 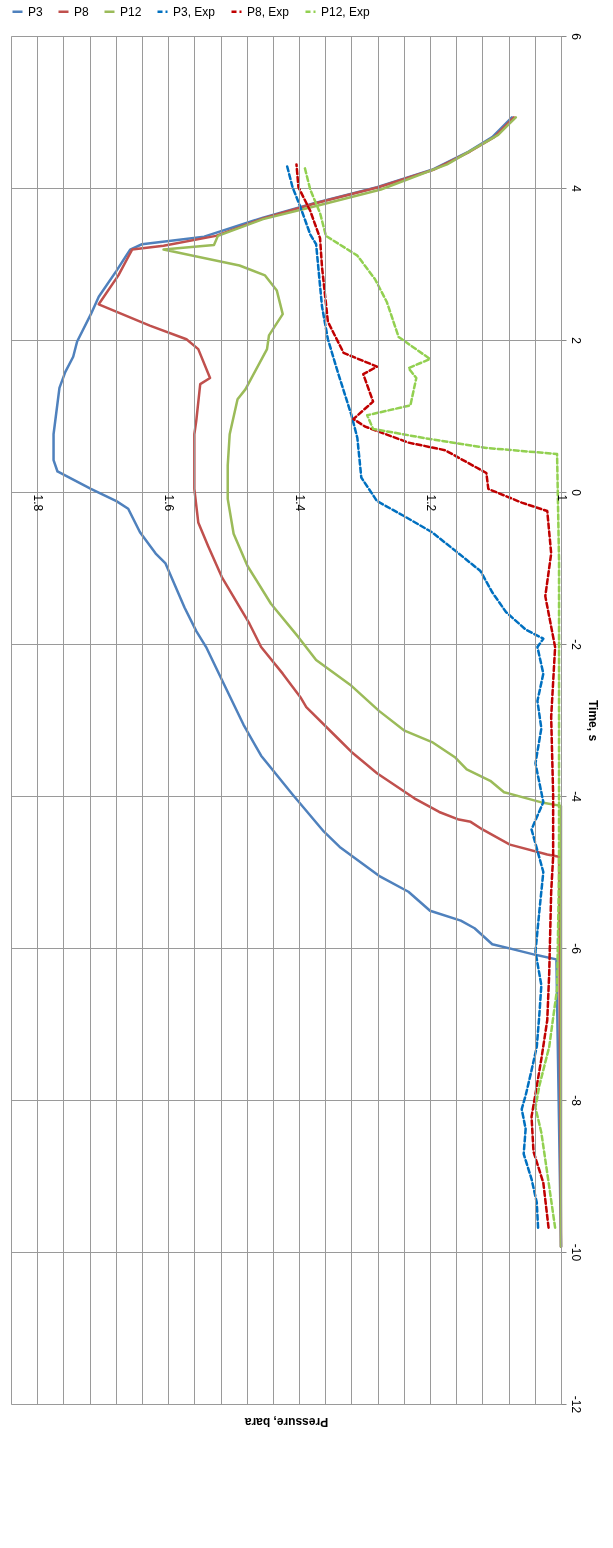 What do you see at coordinates (575, 1101) in the screenshot?
I see `y-tick-label: -8` at bounding box center [575, 1101].